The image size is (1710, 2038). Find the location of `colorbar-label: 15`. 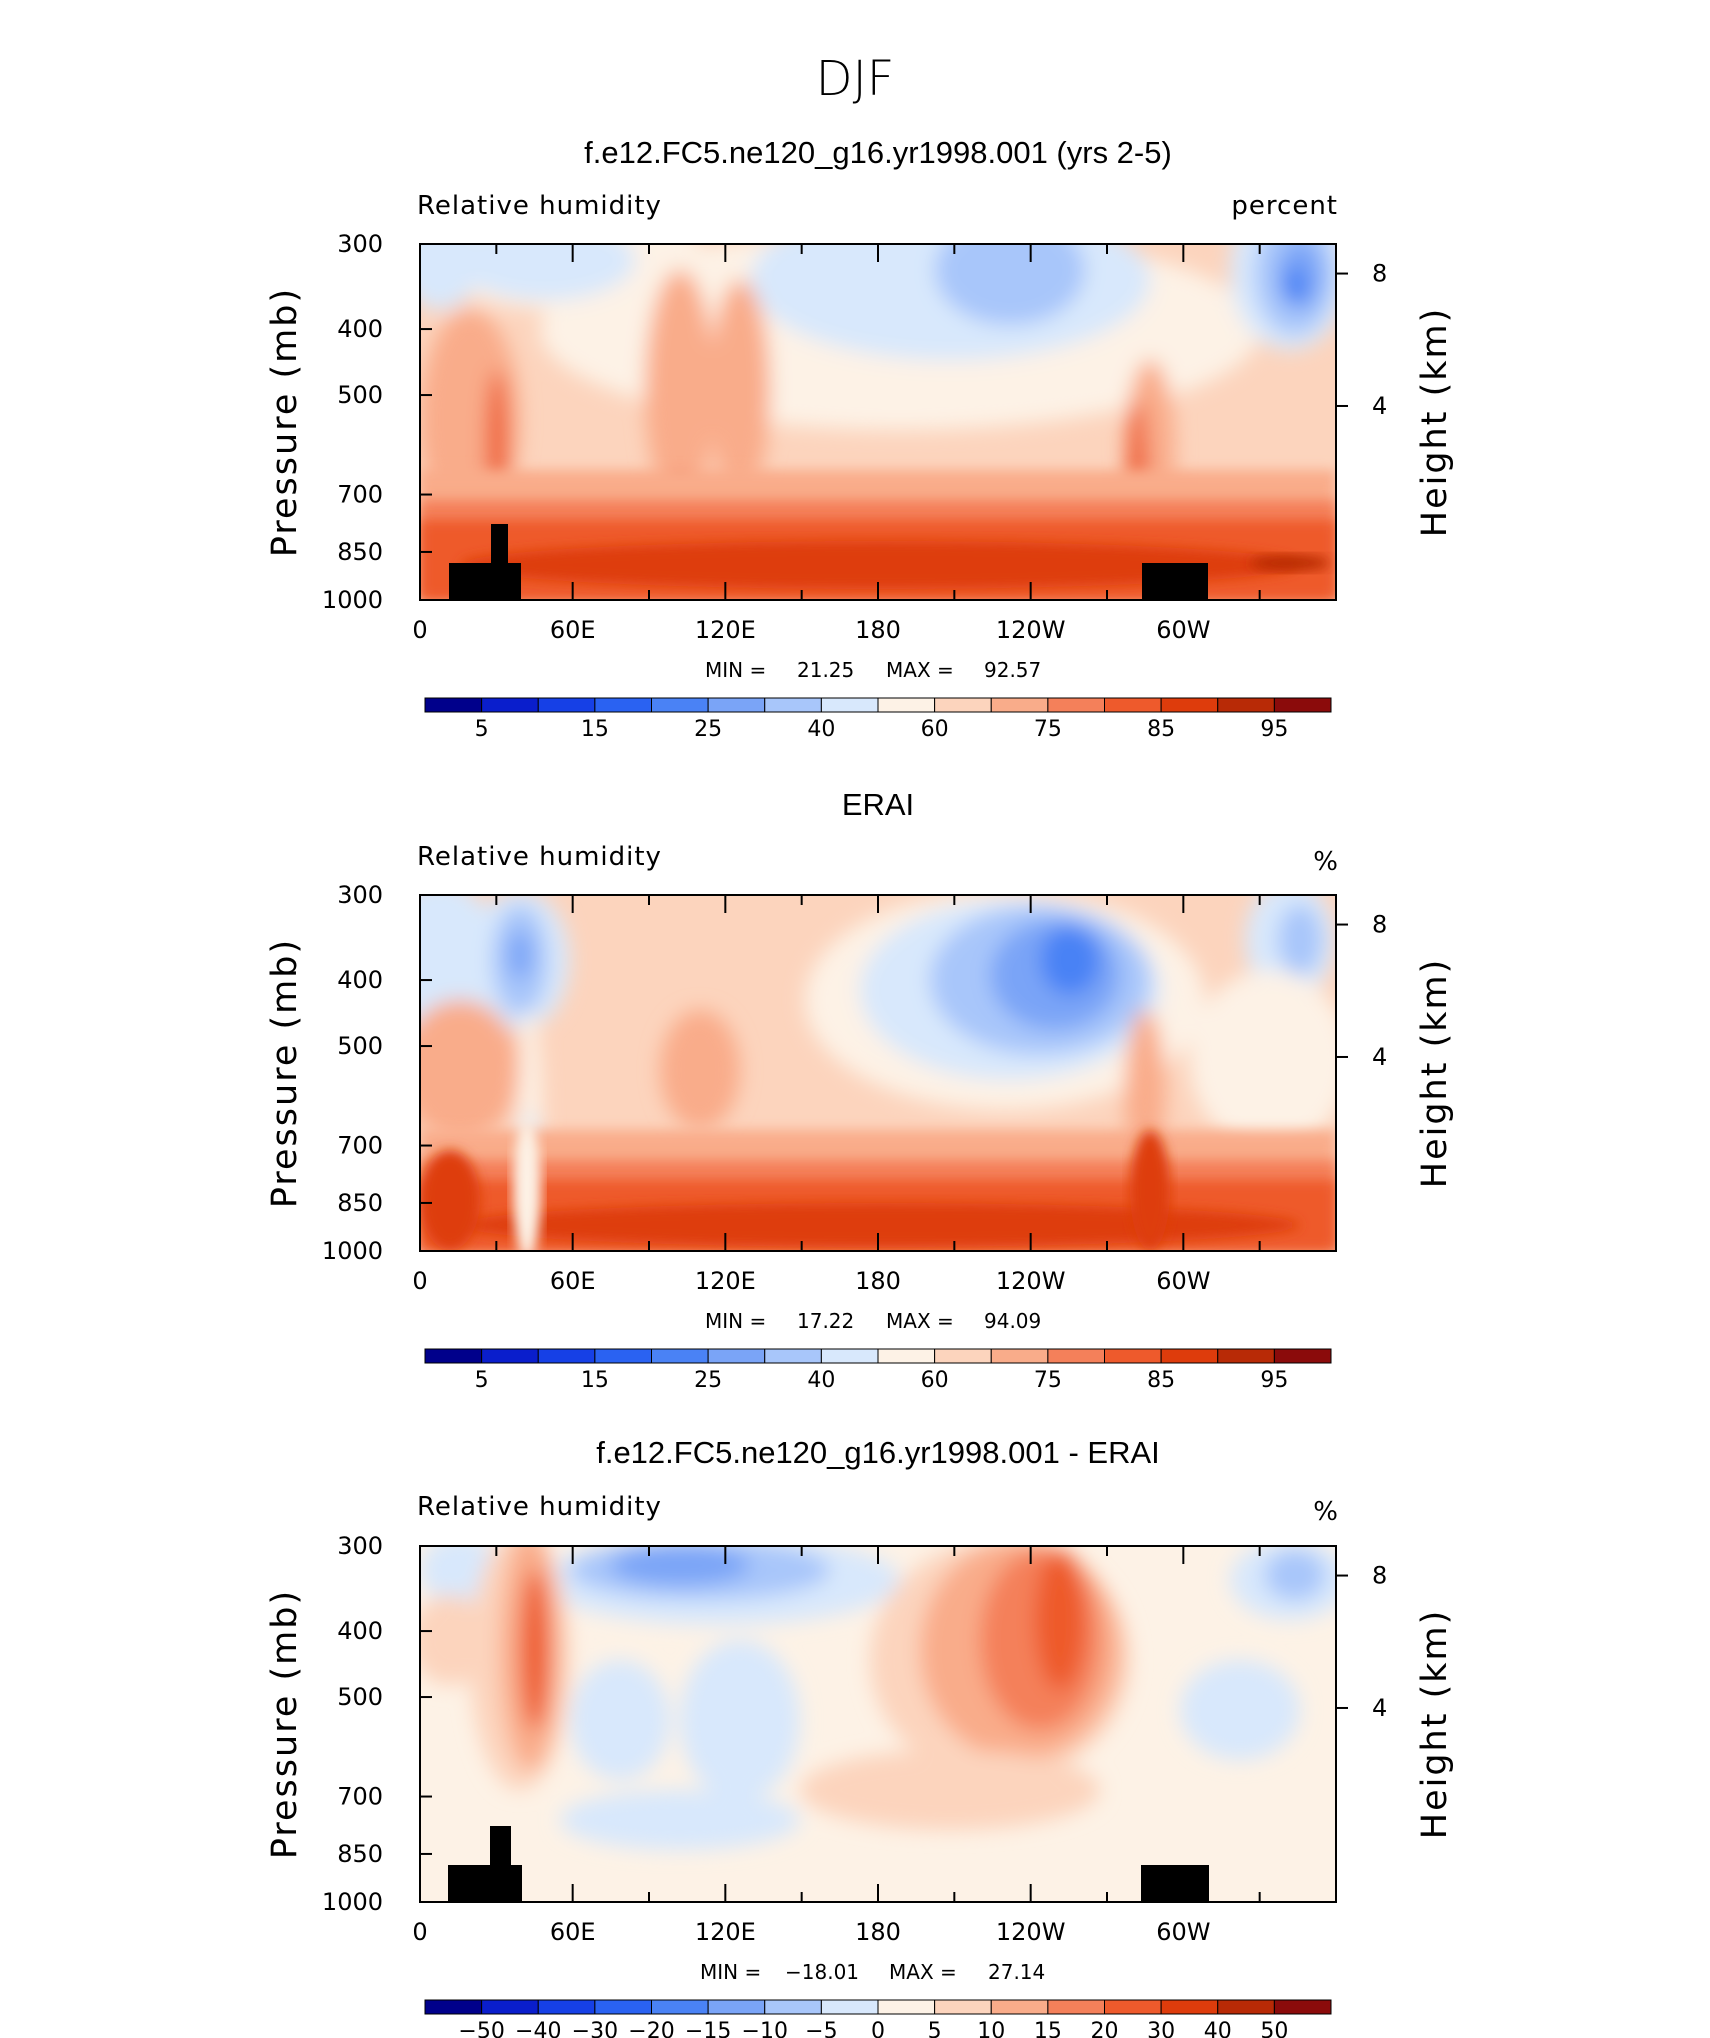

colorbar-label: 15 is located at coordinates (1048, 2028).